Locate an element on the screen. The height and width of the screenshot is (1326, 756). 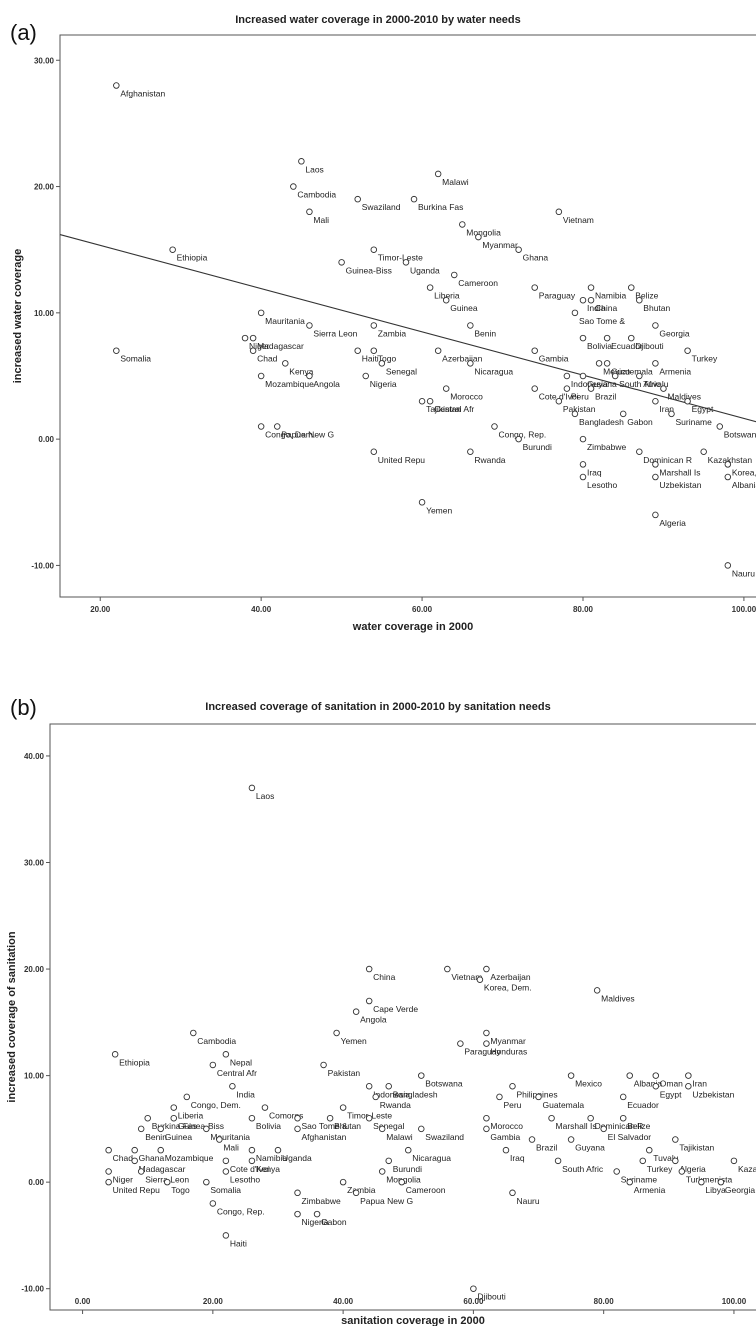
x-tick-label: 60.00 is located at coordinates (473, 1301).